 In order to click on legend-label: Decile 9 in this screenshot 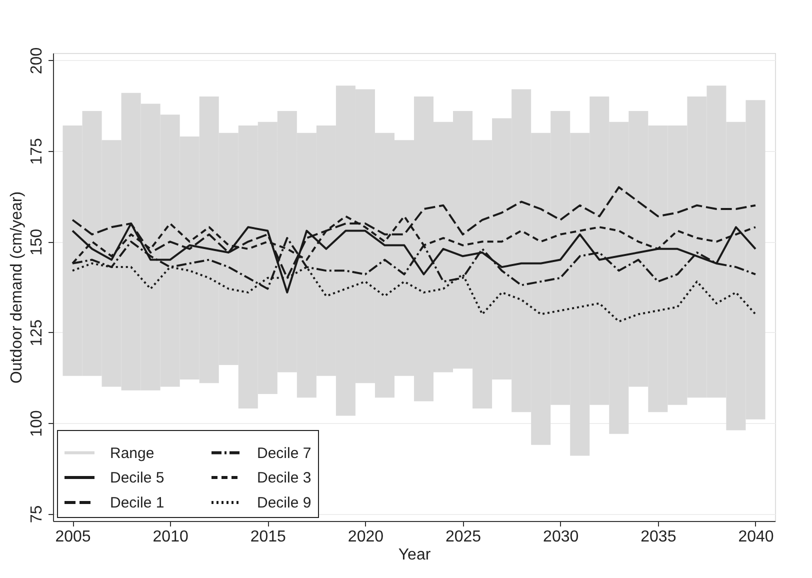, I will do `click(284, 503)`.